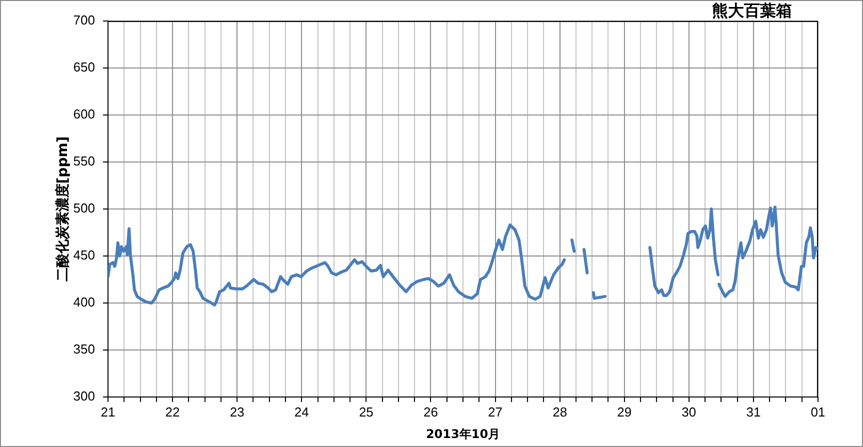 Image resolution: width=863 pixels, height=447 pixels. Describe the element at coordinates (84, 161) in the screenshot. I see `y-tick-label: 550` at that location.